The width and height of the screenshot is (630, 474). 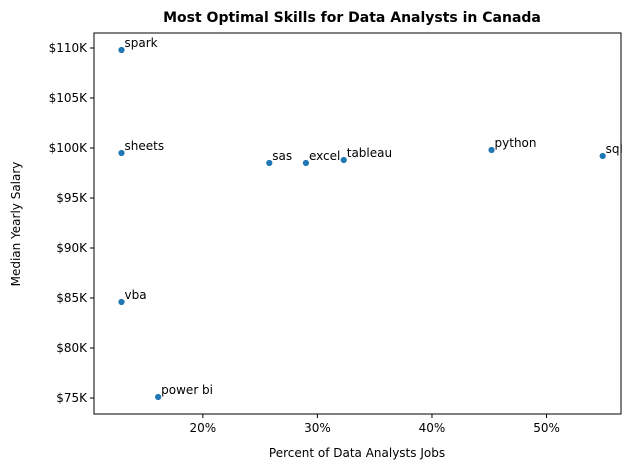 I want to click on data-point-label: sas, so click(x=282, y=156).